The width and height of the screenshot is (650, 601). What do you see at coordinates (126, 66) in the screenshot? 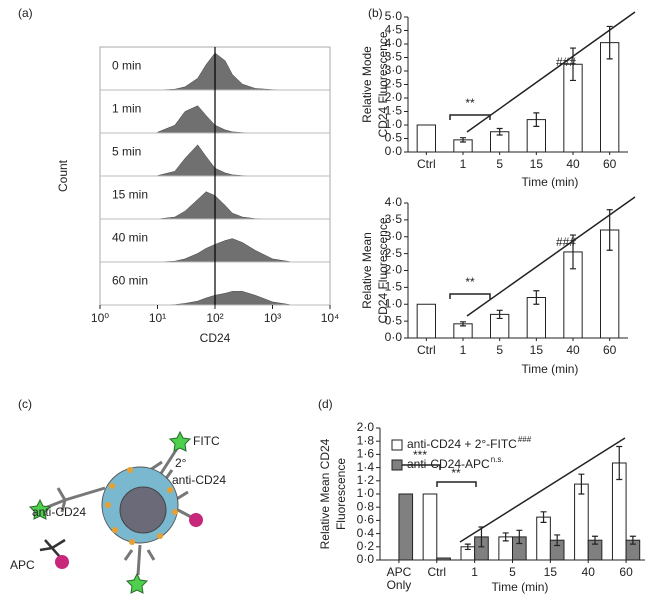
I see `row-label: 0 min` at bounding box center [126, 66].